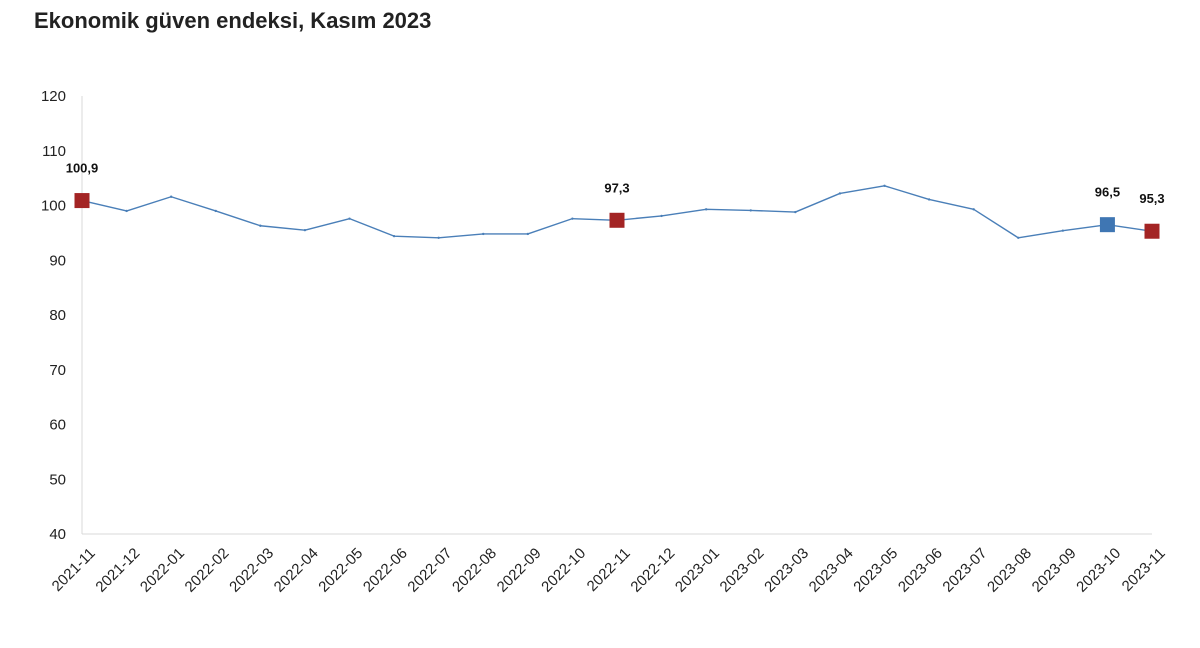 This screenshot has height=648, width=1200. I want to click on x-tick-label: 2022-02, so click(207, 570).